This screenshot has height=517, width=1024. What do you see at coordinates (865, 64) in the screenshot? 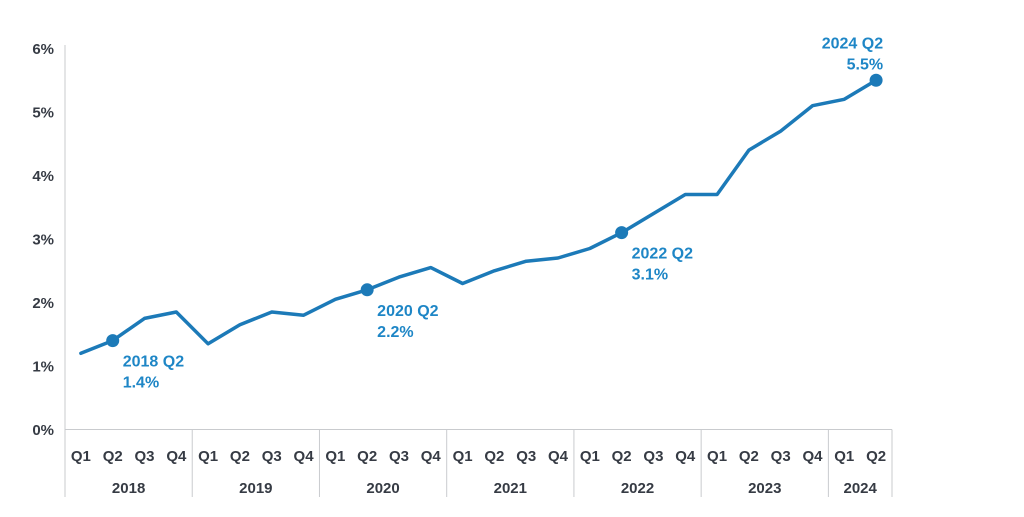
I see `annotation-value: 5.5%` at bounding box center [865, 64].